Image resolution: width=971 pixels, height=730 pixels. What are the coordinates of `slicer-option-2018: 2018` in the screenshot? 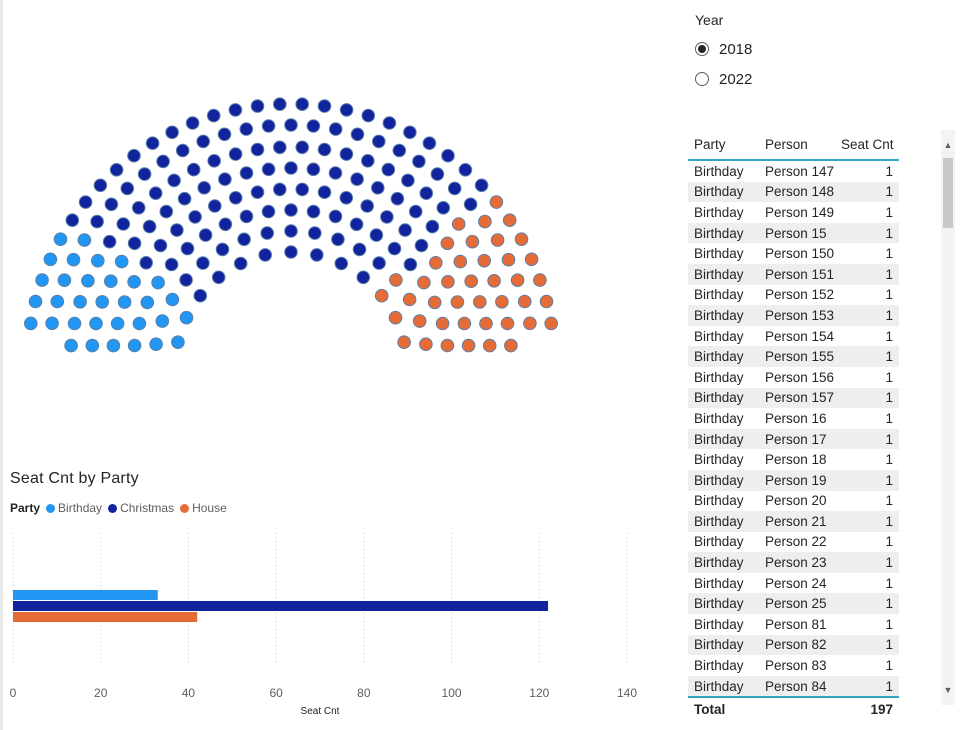 It's located at (723, 49).